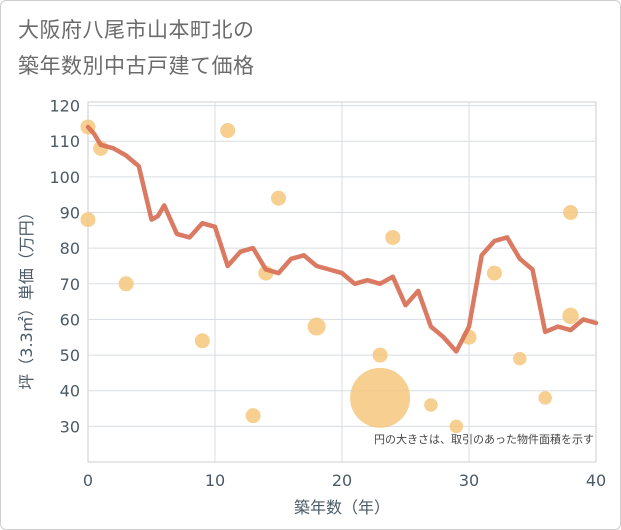  I want to click on x-tick-label: 10, so click(215, 480).